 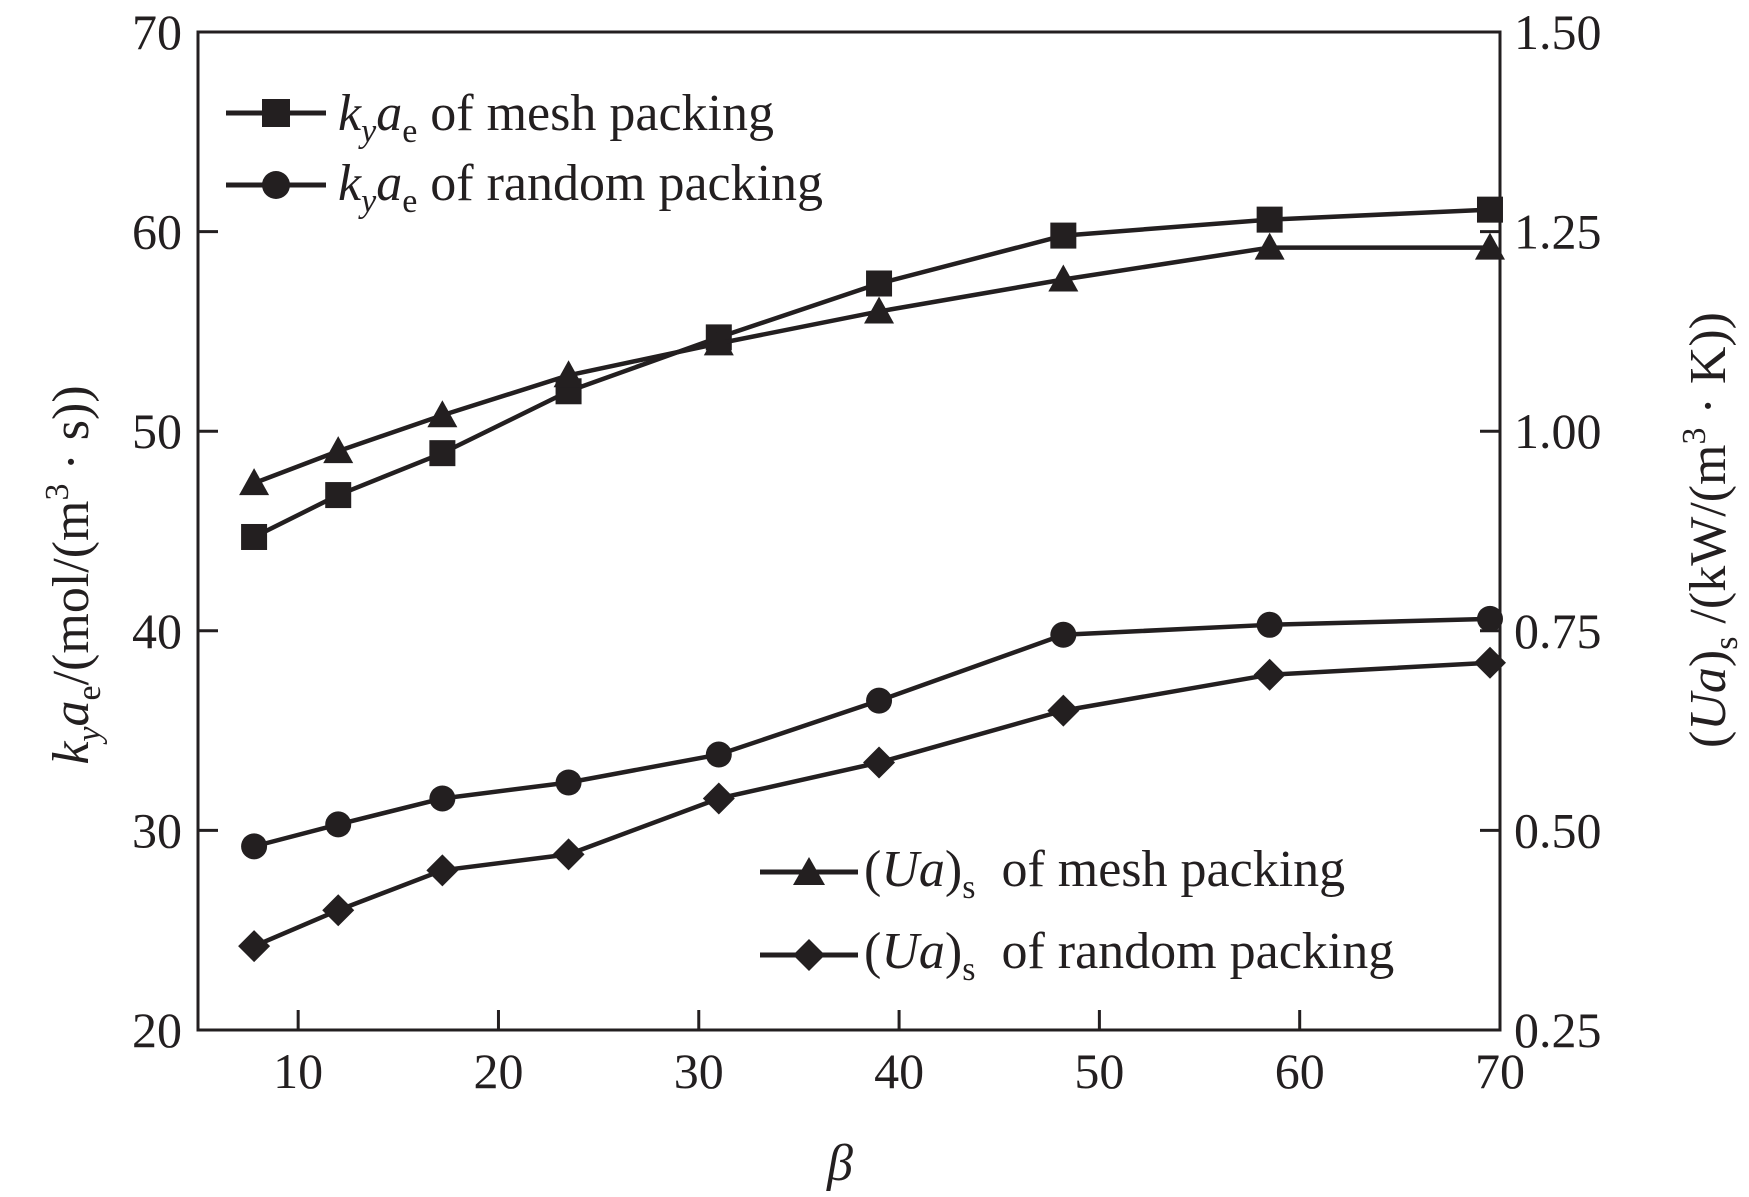 What do you see at coordinates (498, 1071) in the screenshot?
I see `x-tick-label: 20` at bounding box center [498, 1071].